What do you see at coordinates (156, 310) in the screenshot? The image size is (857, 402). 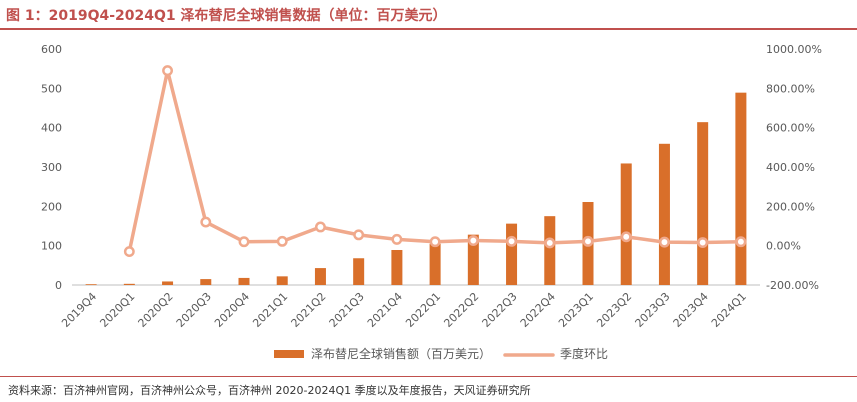 I see `x-tick-label: 2020Q2` at bounding box center [156, 310].